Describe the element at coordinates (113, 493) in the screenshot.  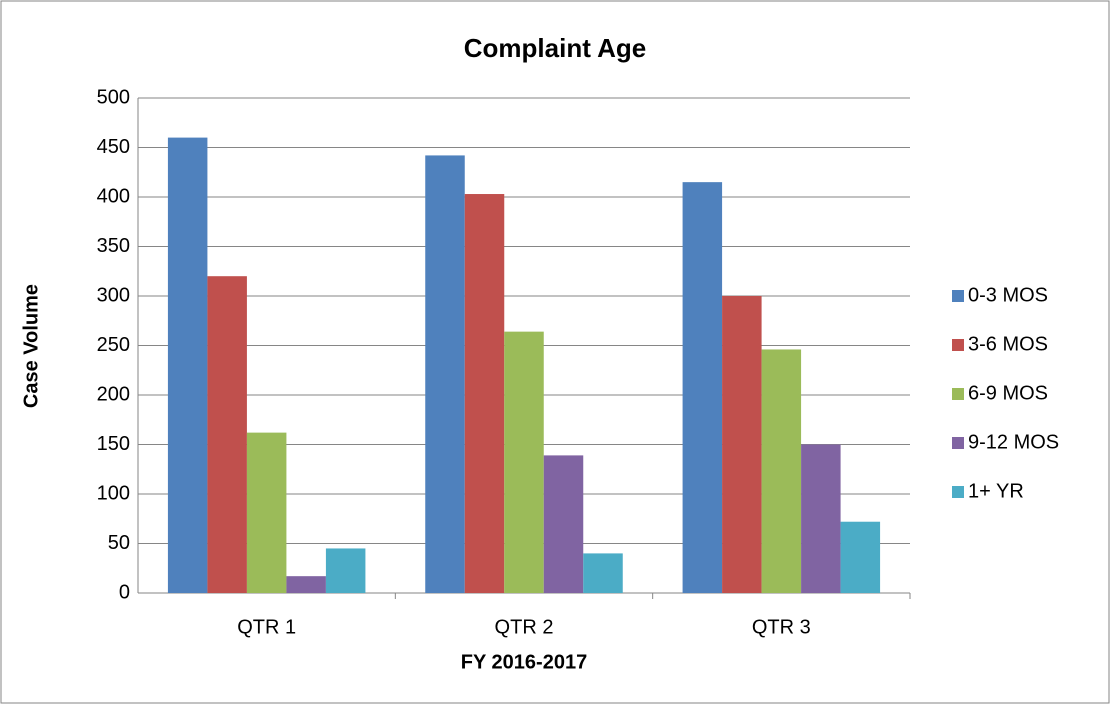
I see `y-tick-label: 100` at that location.